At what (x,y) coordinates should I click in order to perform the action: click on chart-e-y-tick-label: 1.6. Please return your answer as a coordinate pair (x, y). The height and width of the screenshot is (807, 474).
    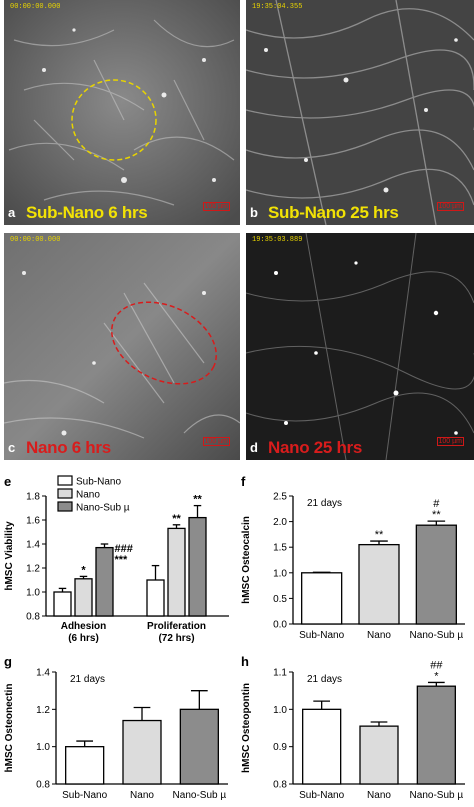
    Looking at the image, I should click on (33, 521).